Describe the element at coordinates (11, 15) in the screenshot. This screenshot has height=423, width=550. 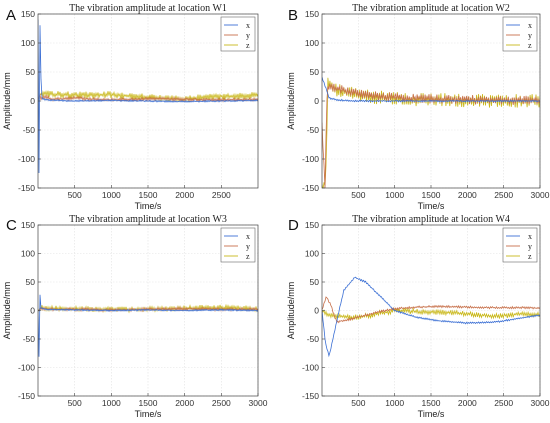
I see `panel-label: A` at that location.